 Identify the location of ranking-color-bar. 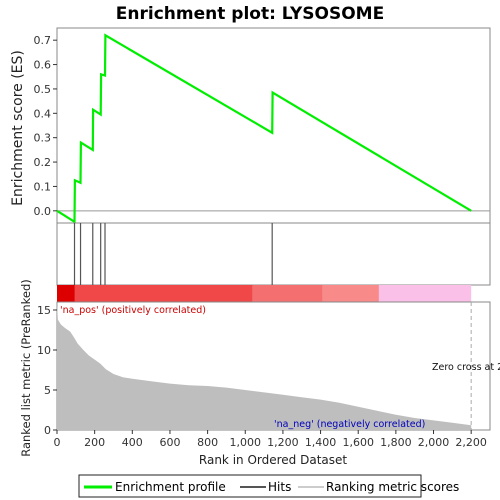
(264, 293).